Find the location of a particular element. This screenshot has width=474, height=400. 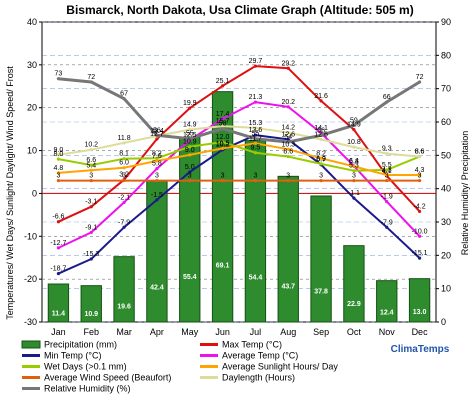

x-tick-label: Jun is located at coordinates (222, 332).